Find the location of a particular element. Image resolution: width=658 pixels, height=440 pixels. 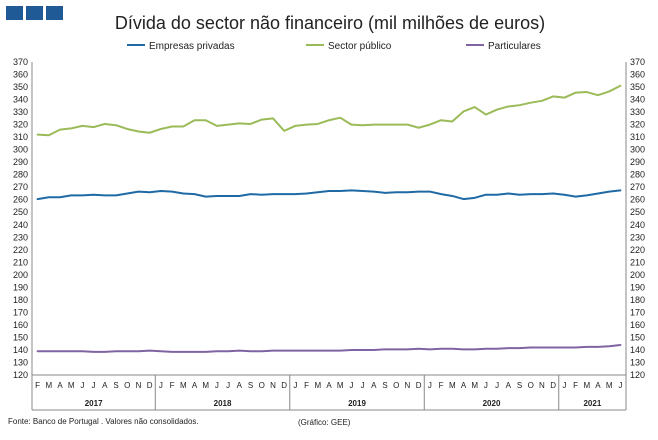

y-tick-label-left: 350 is located at coordinates (20, 87).